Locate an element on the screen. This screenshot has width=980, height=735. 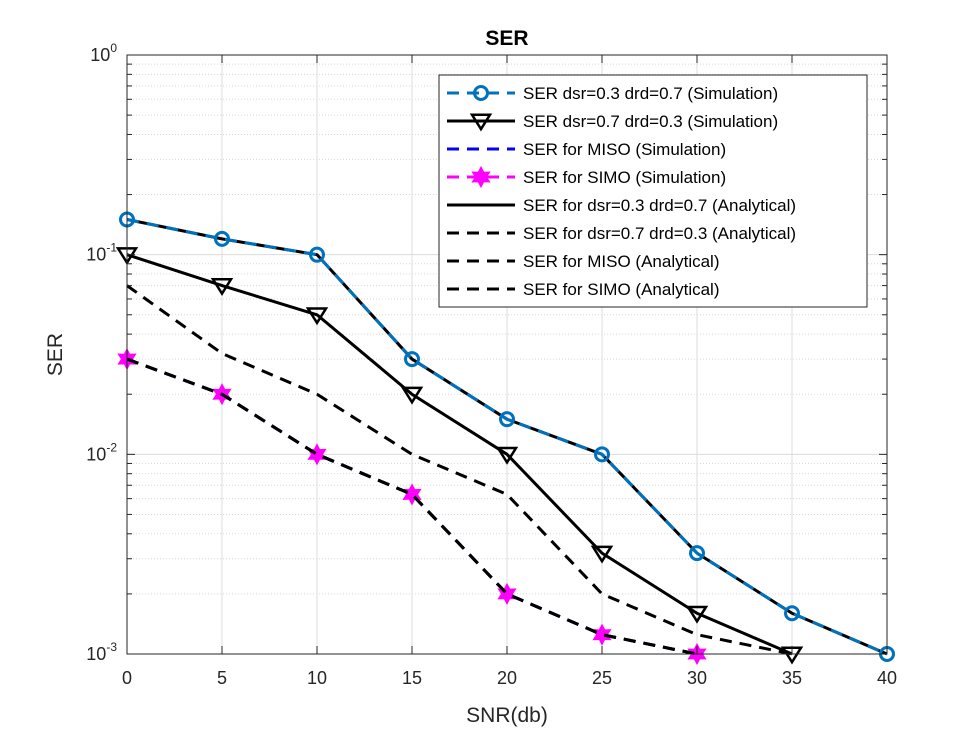
x-tick-label: 30 is located at coordinates (697, 678).